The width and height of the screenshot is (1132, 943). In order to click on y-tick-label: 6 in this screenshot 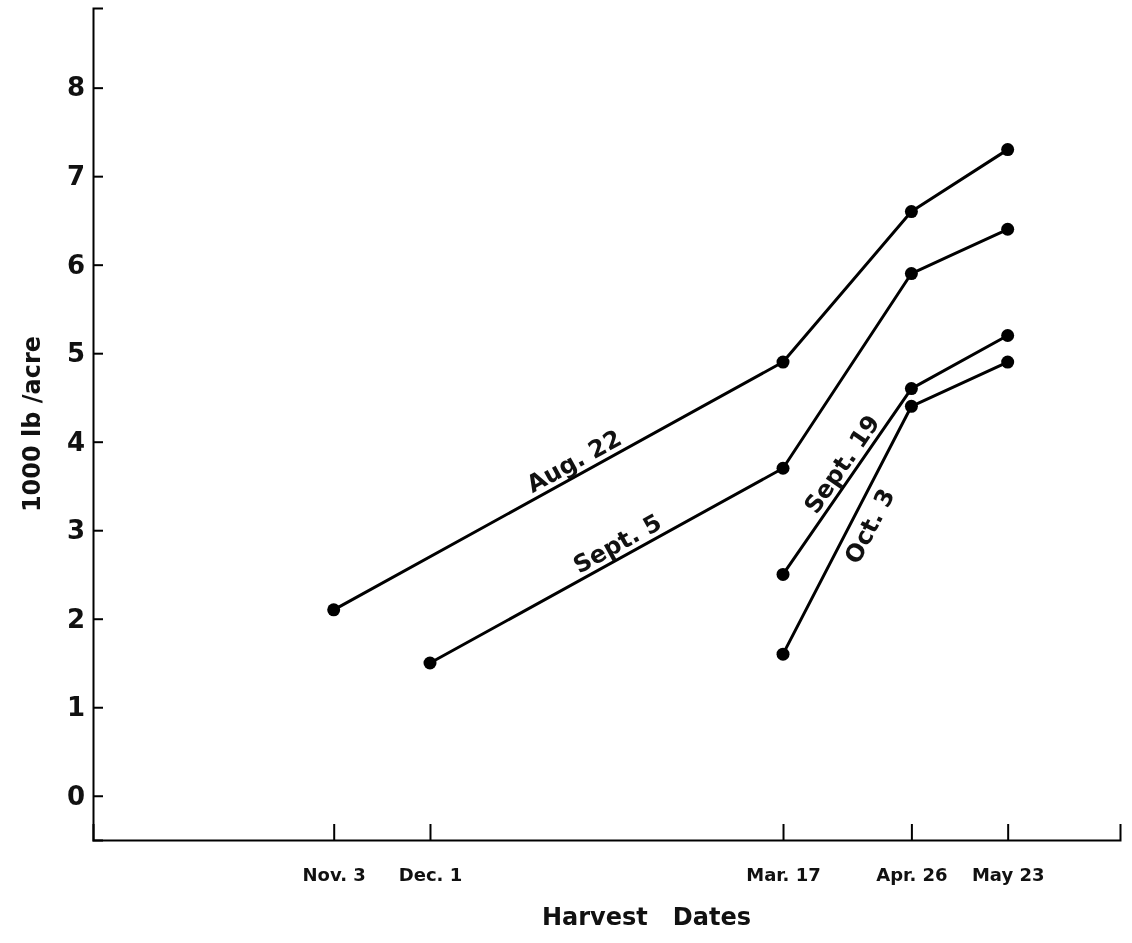, I will do `click(75, 264)`.